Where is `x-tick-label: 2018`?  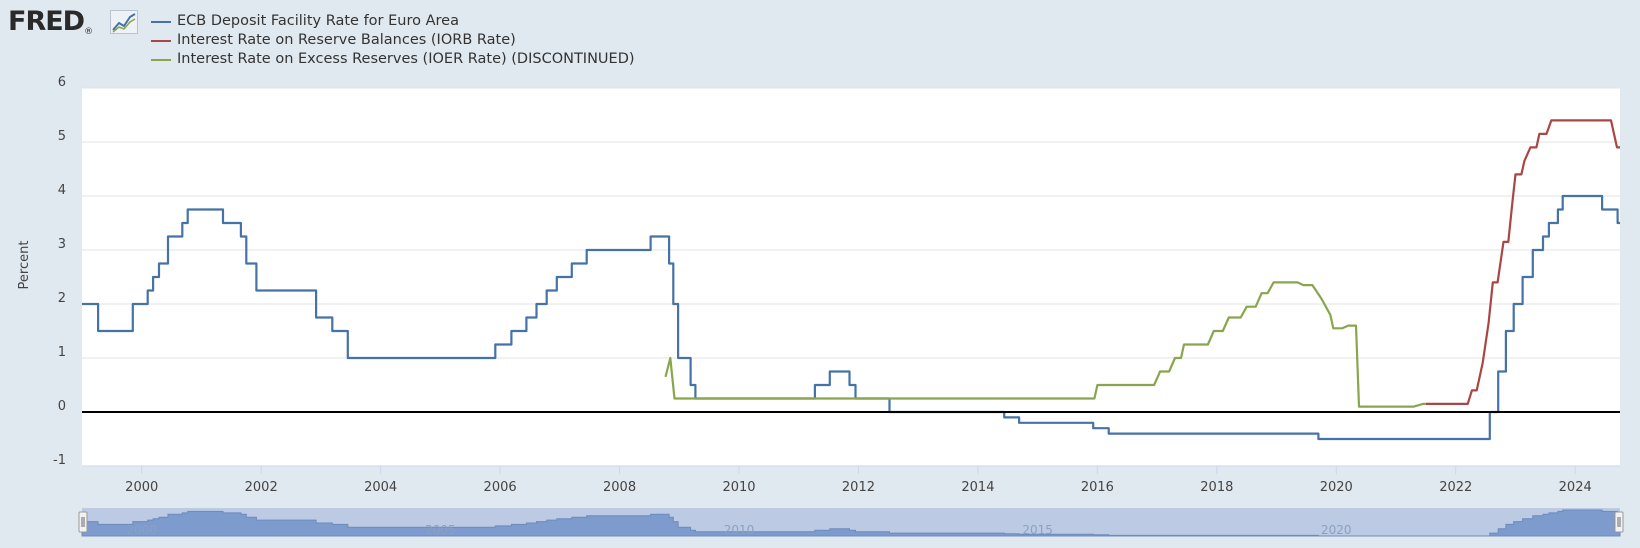 x-tick-label: 2018 is located at coordinates (1216, 487).